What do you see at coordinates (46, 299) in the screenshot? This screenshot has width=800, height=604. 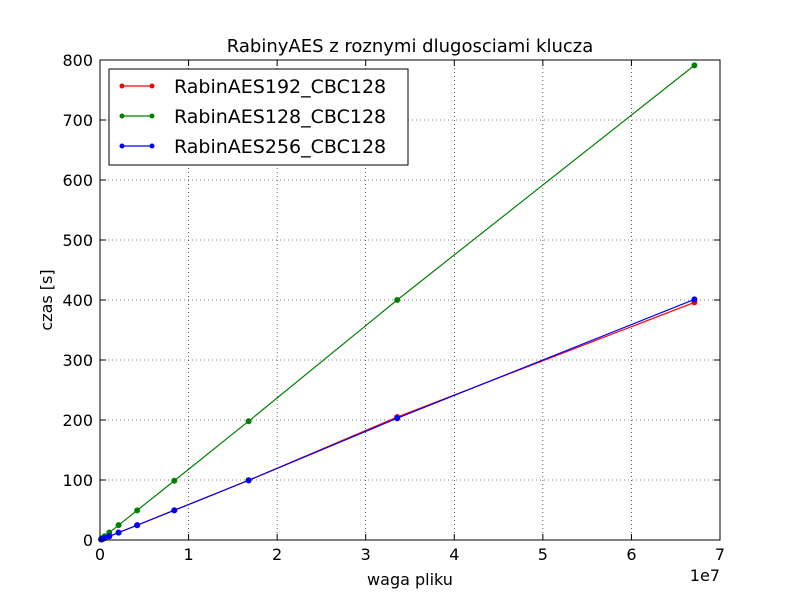 I see `y-axis-label: czas [s]` at bounding box center [46, 299].